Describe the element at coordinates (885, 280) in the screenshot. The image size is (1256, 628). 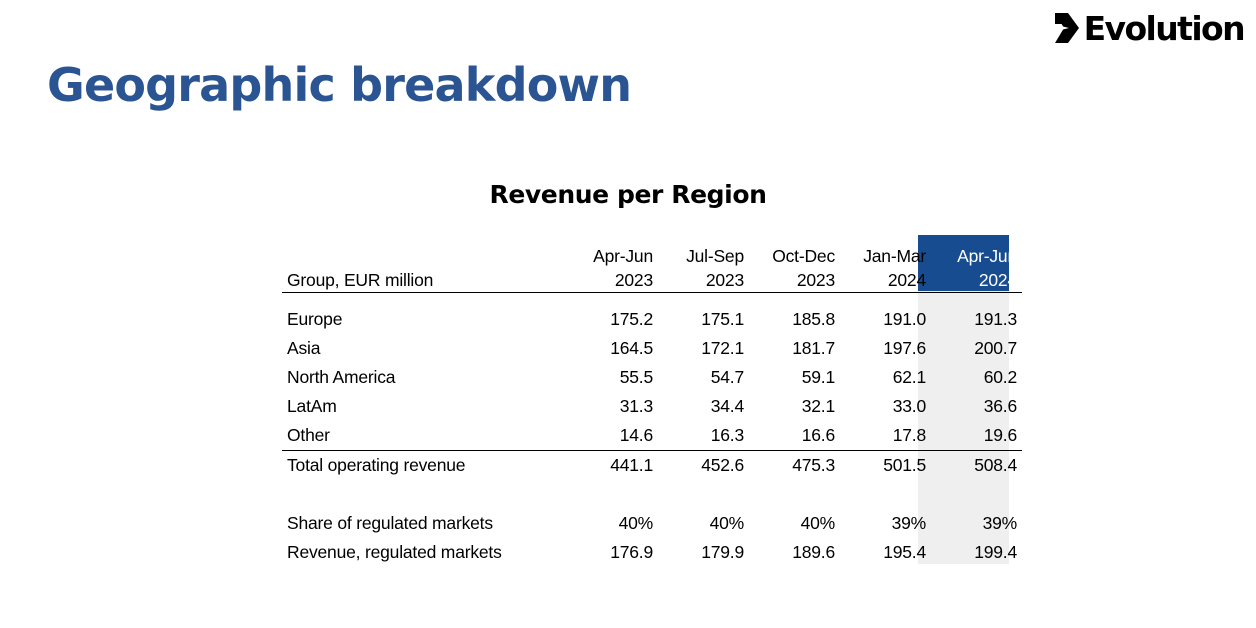
I see `column-header-year: 2024` at that location.